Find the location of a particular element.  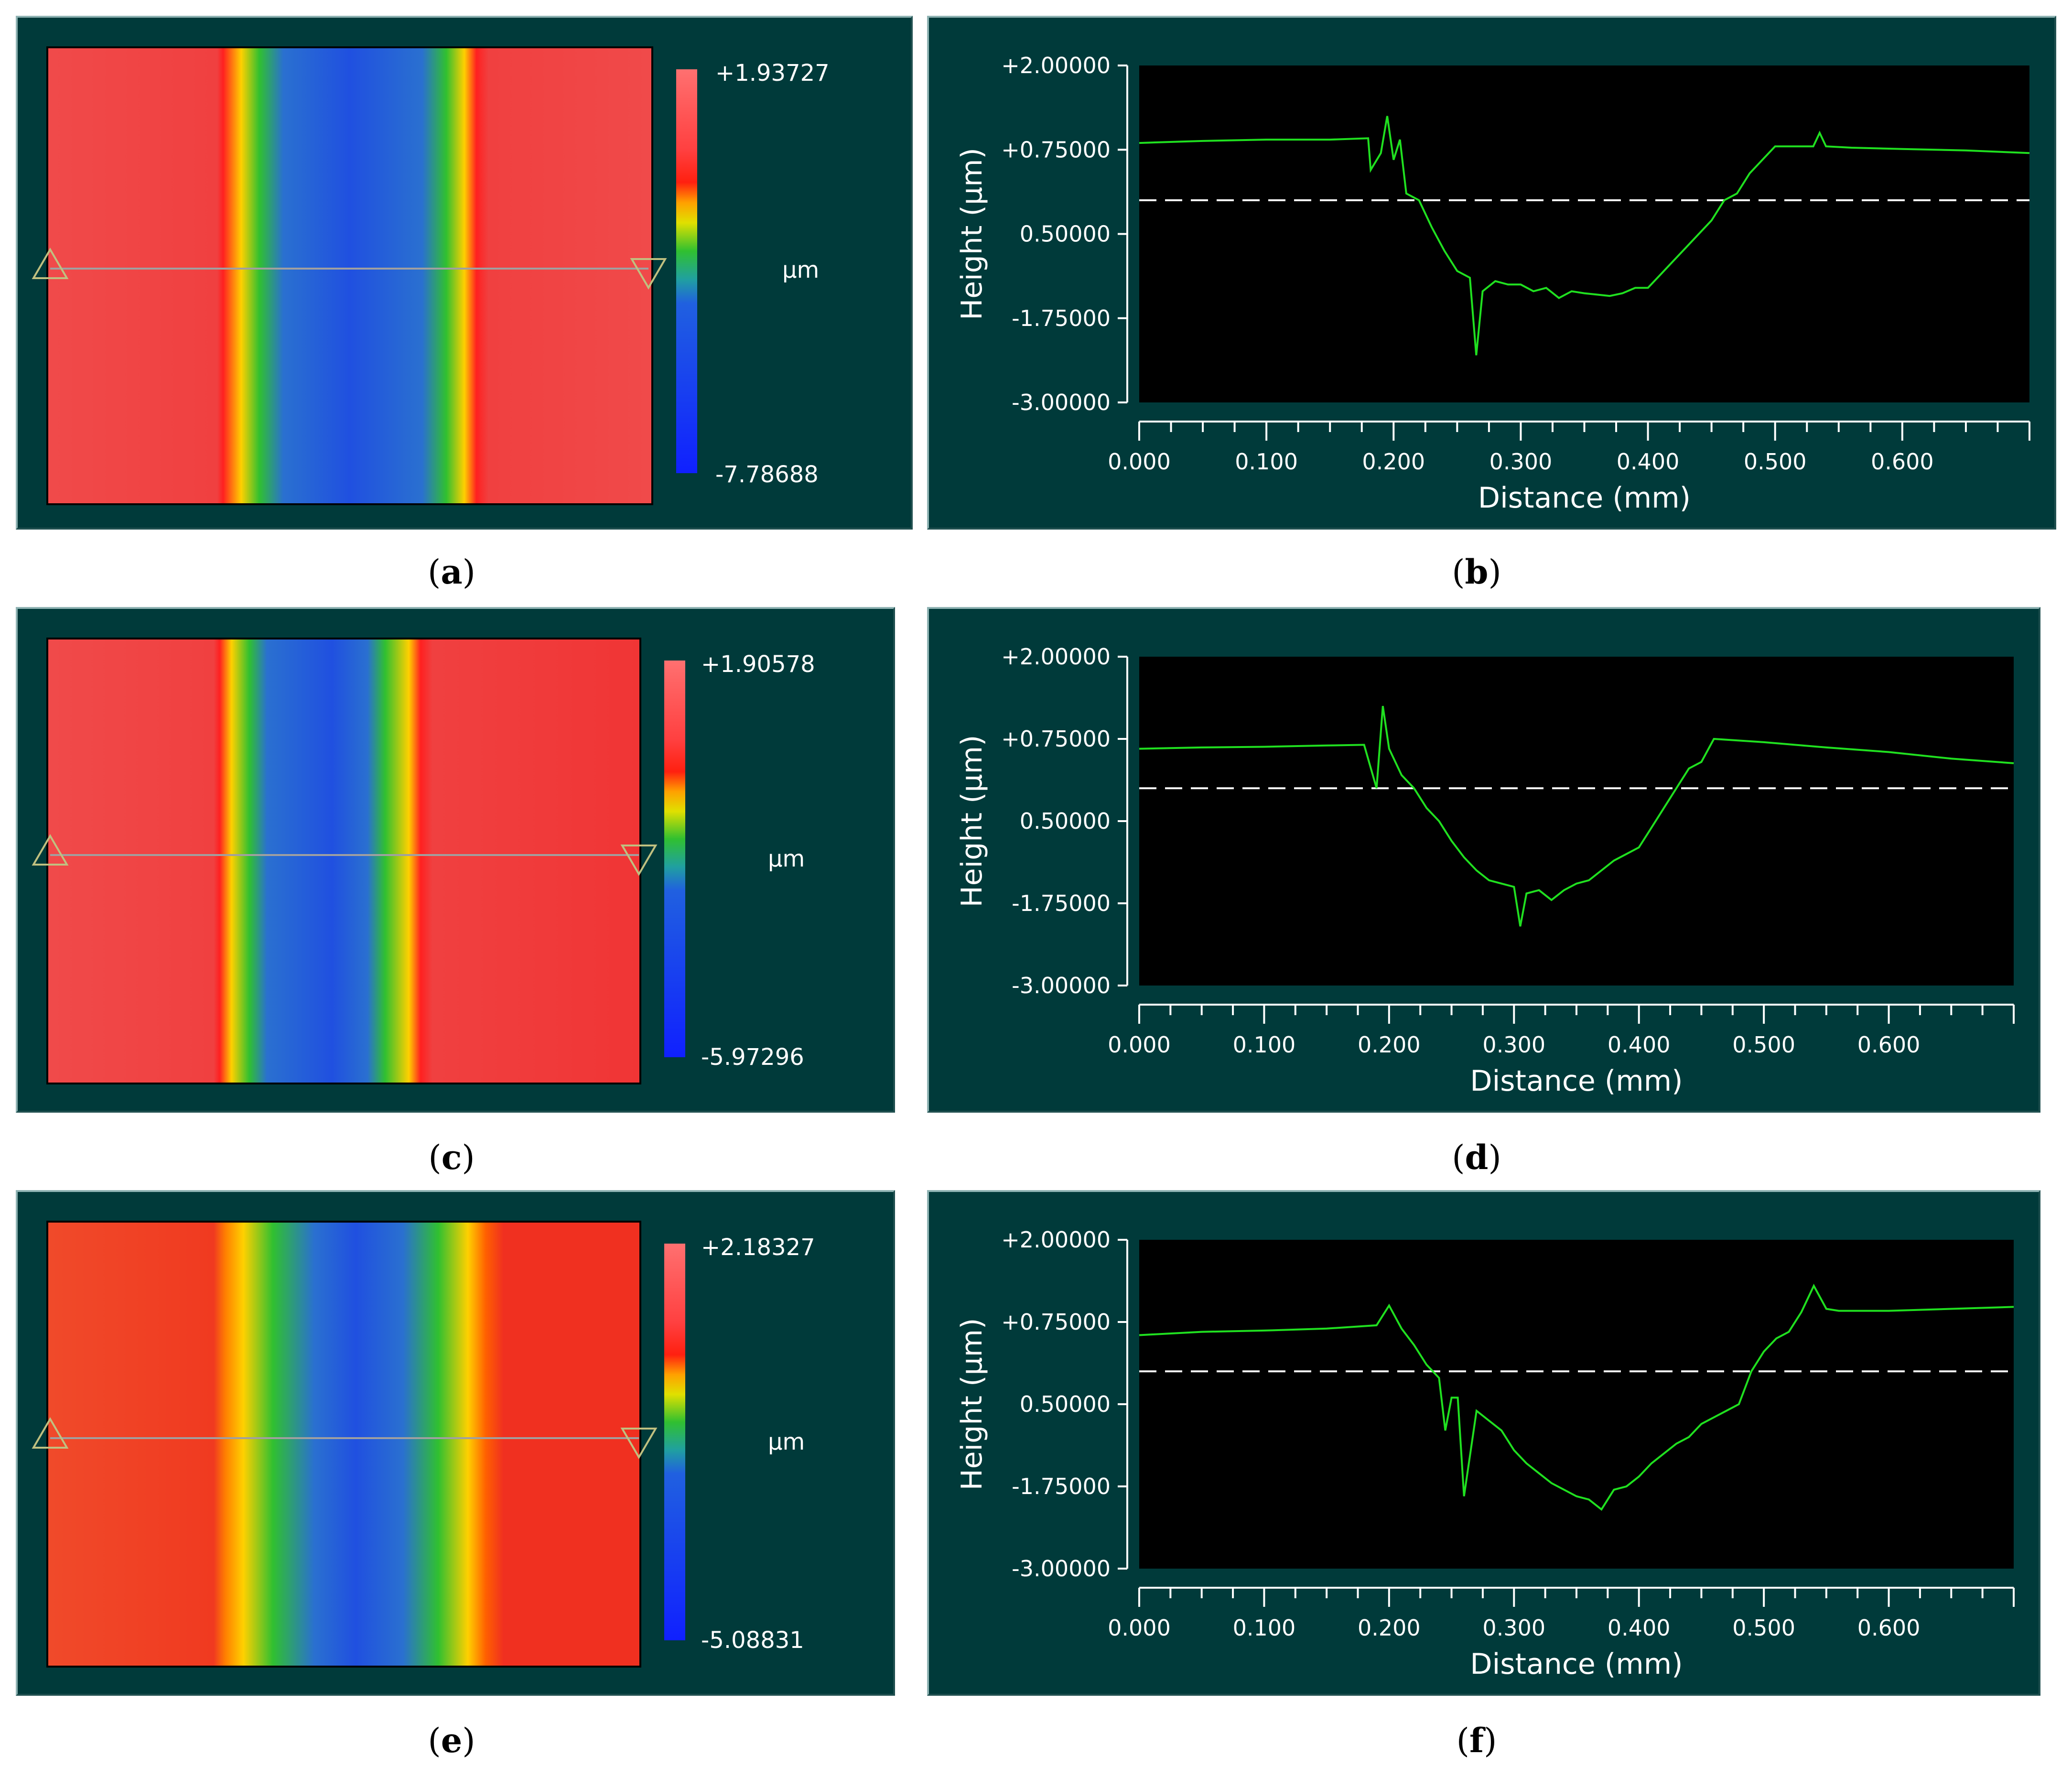

surface-map-e is located at coordinates (343, 1444).